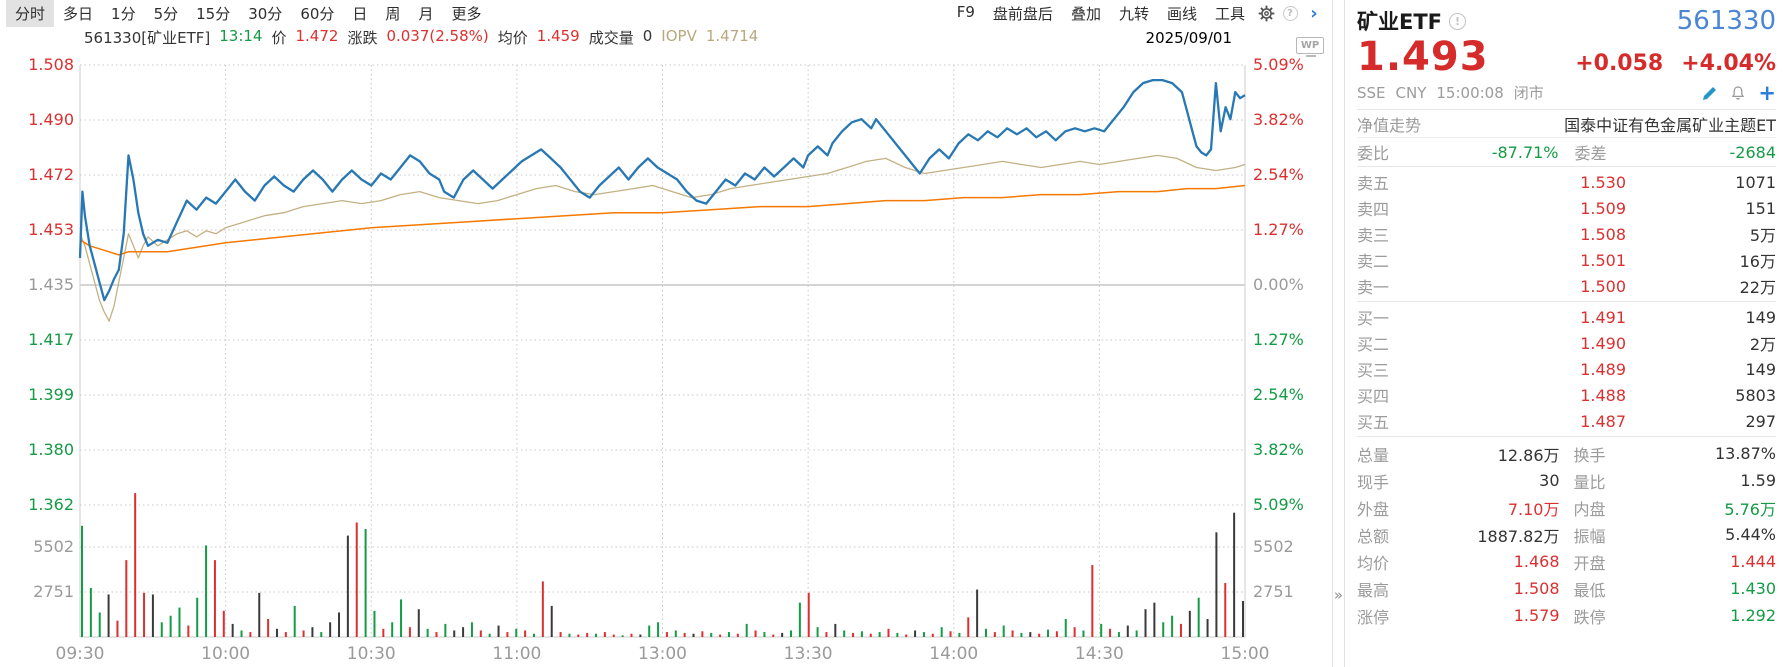 The width and height of the screenshot is (1788, 667). I want to click on settings-gear-icon, so click(1266, 14).